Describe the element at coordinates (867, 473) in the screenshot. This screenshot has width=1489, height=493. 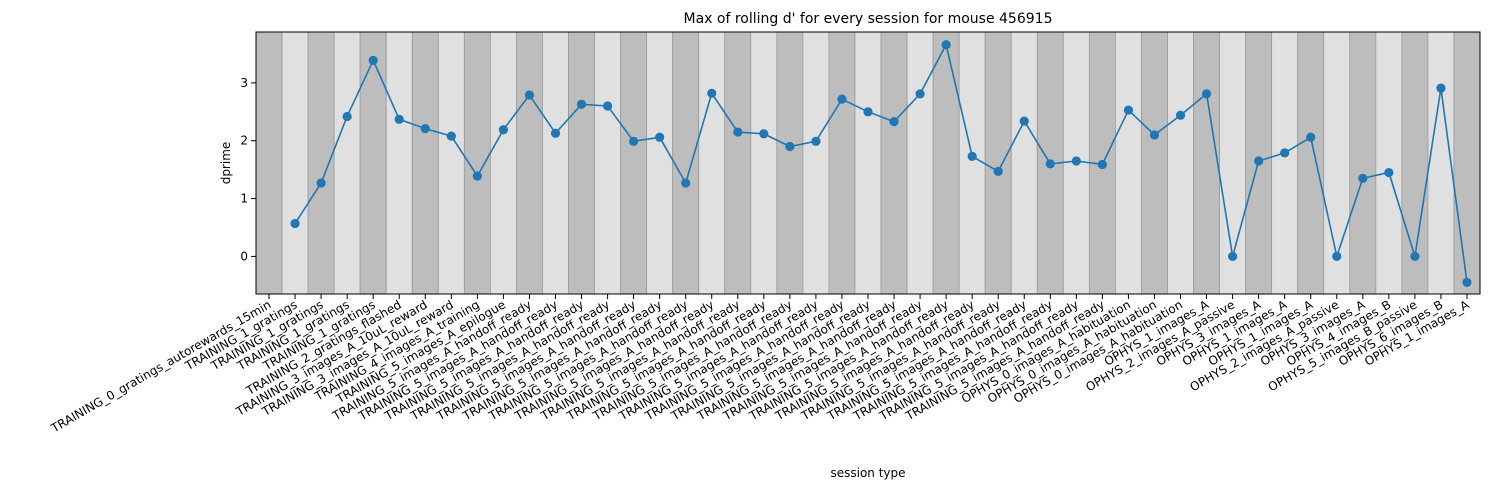
I see `x-axis-label: session type` at that location.